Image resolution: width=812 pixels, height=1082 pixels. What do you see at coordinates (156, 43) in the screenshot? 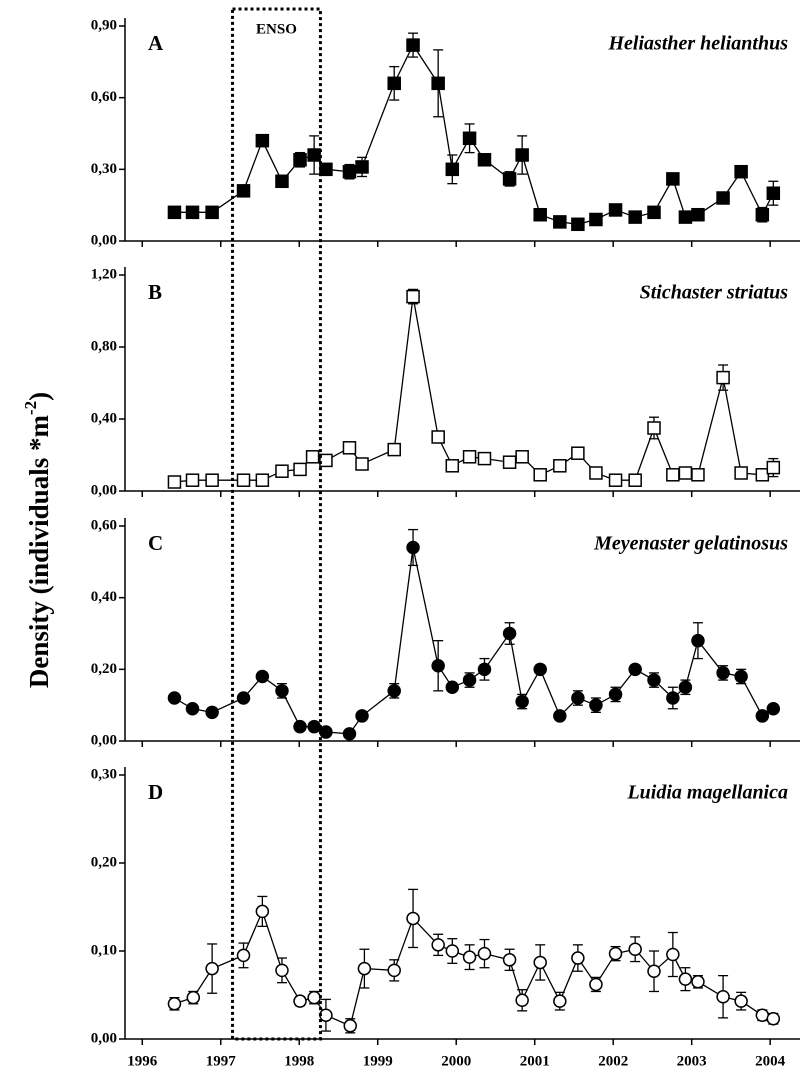
I see `panel-letter: A` at bounding box center [156, 43].